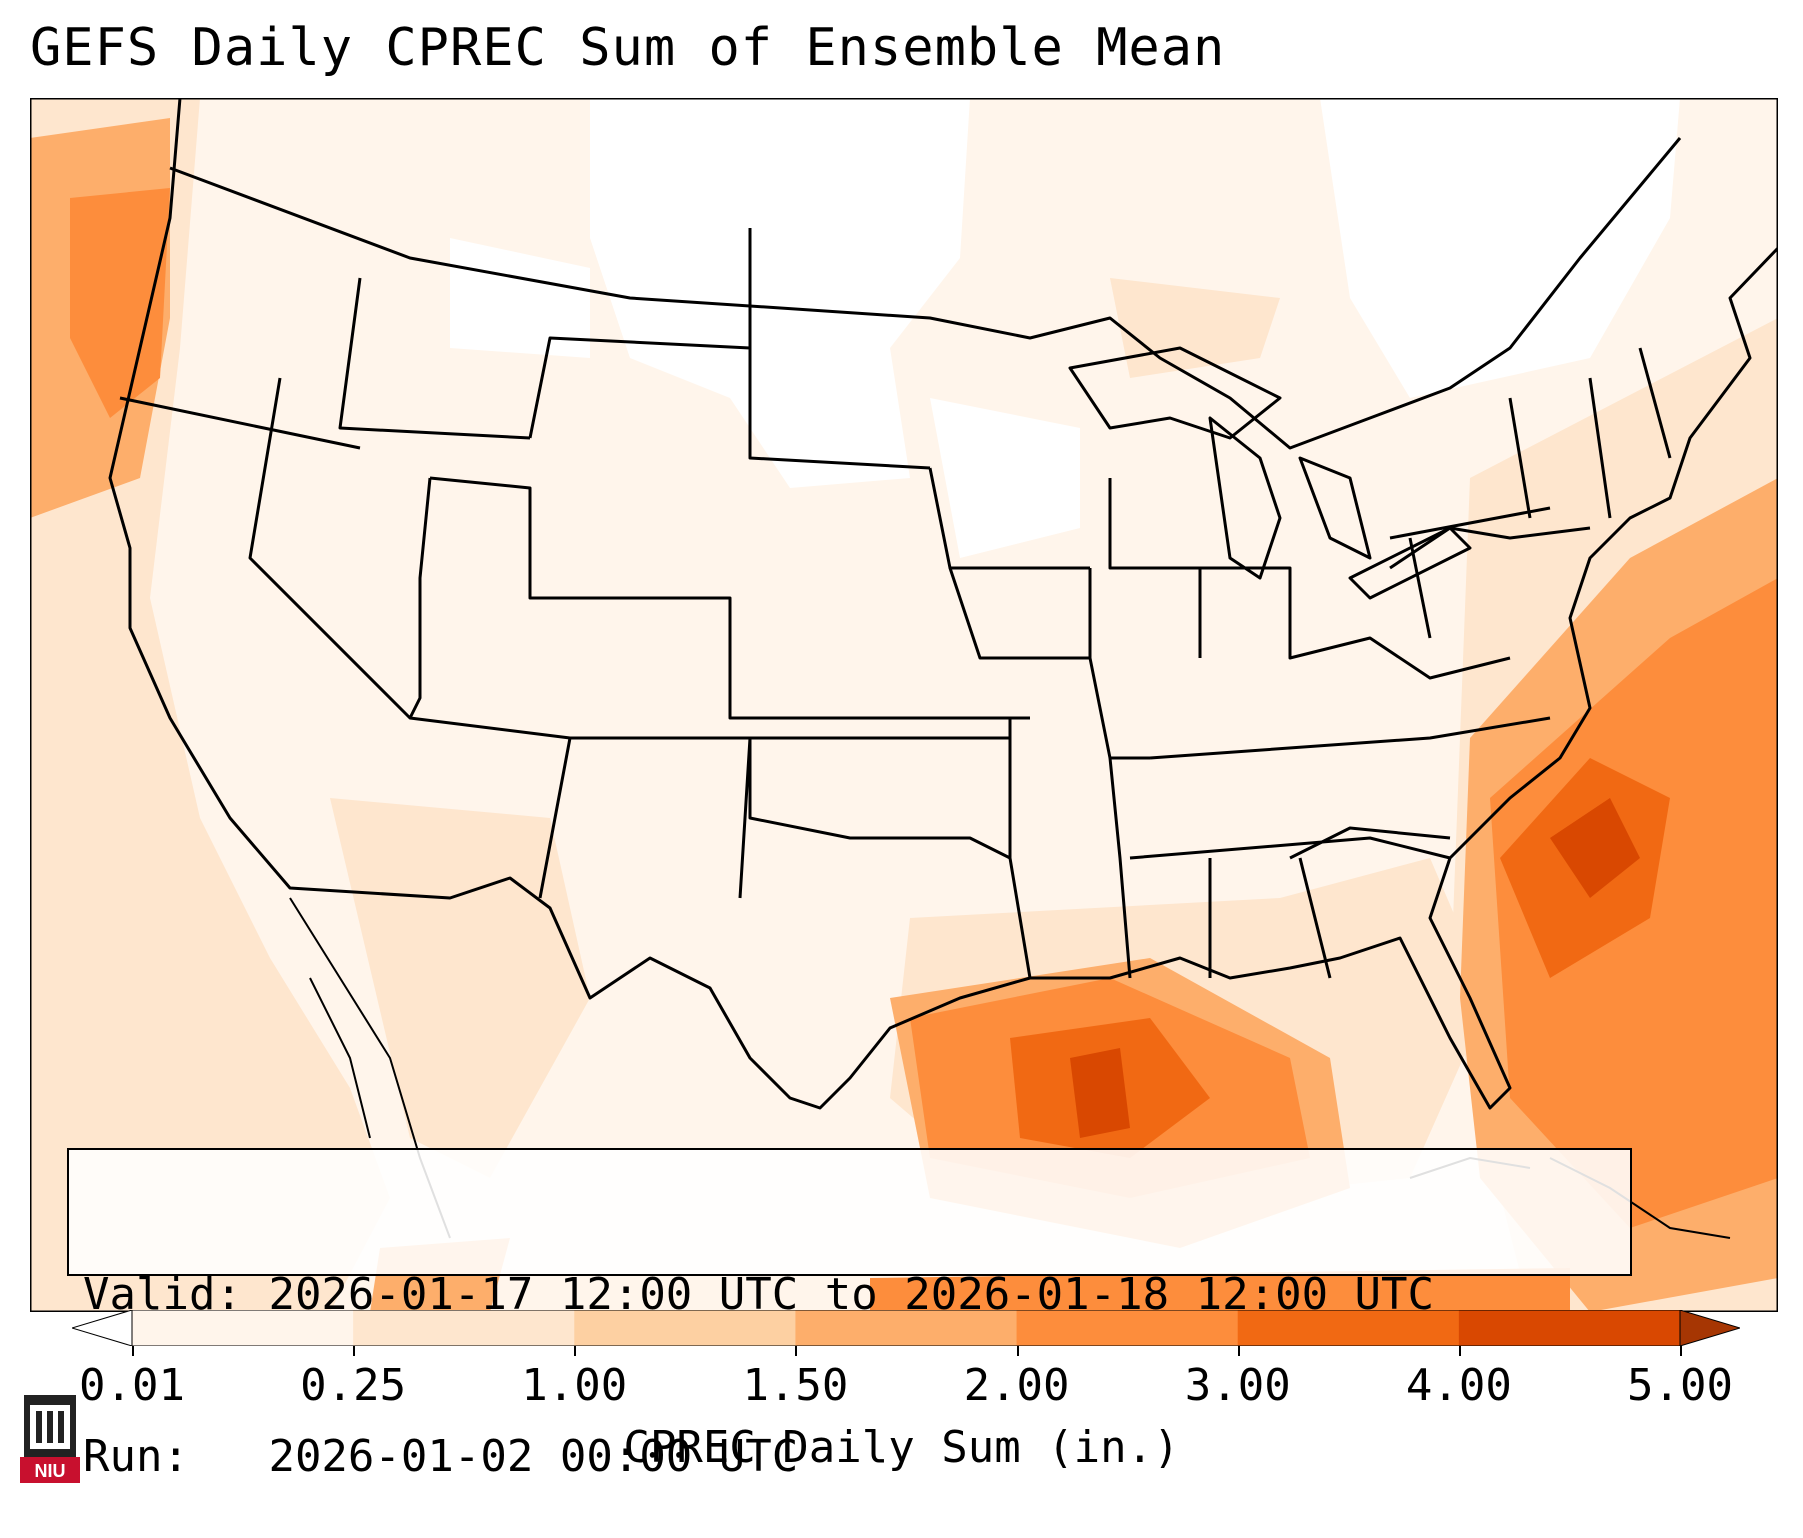  I want to click on chart-title: GEFS Daily CPREC Sum of Ensemble Mean, so click(628, 48).